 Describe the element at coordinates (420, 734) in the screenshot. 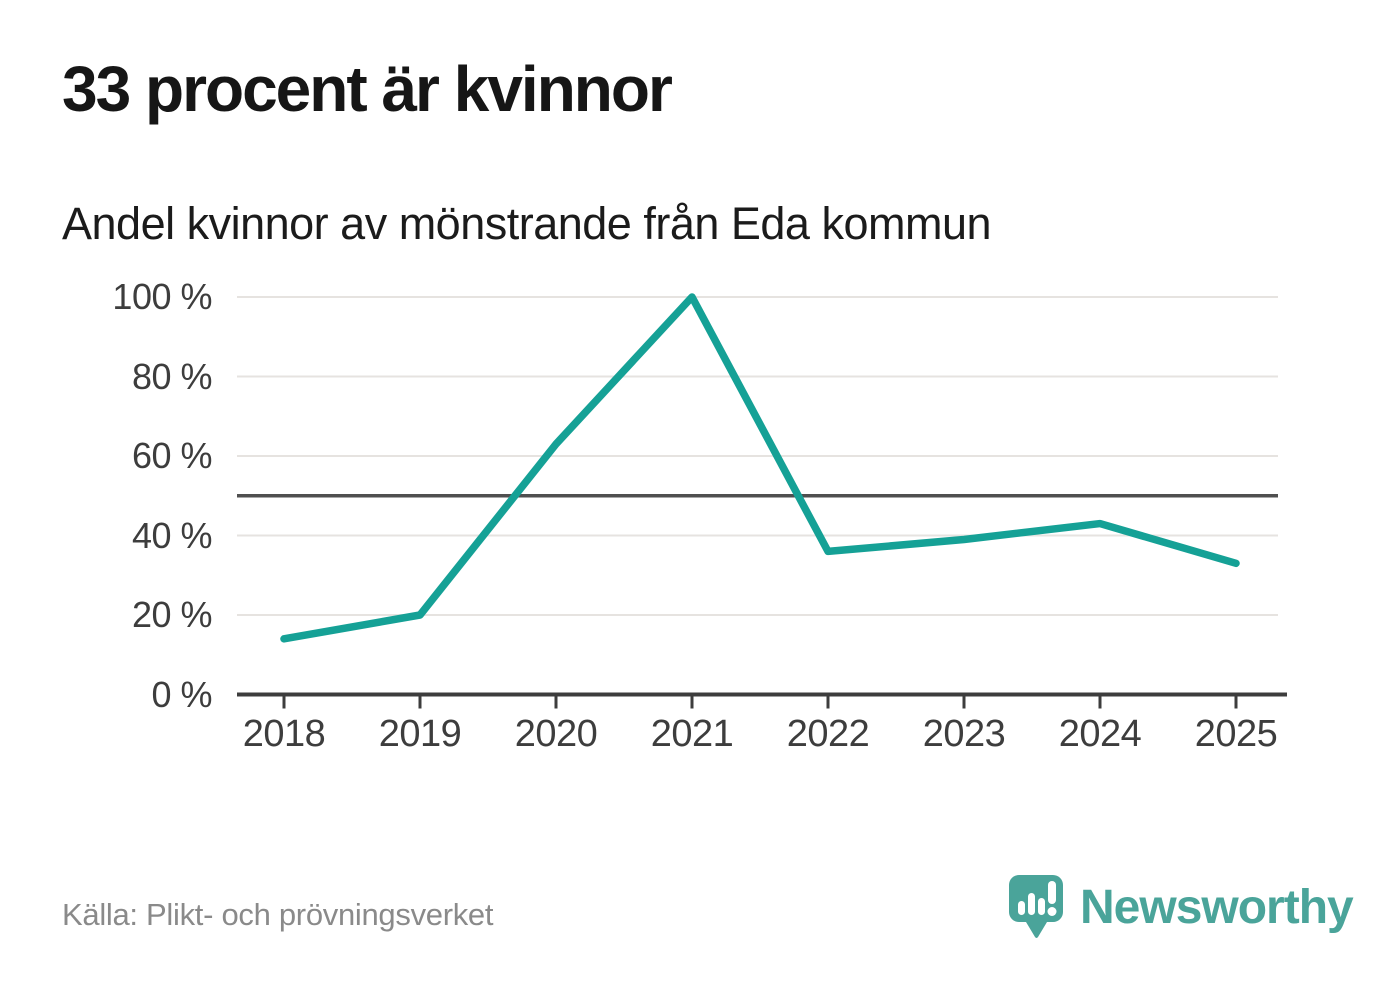

I see `x-tick-label: 2019` at that location.